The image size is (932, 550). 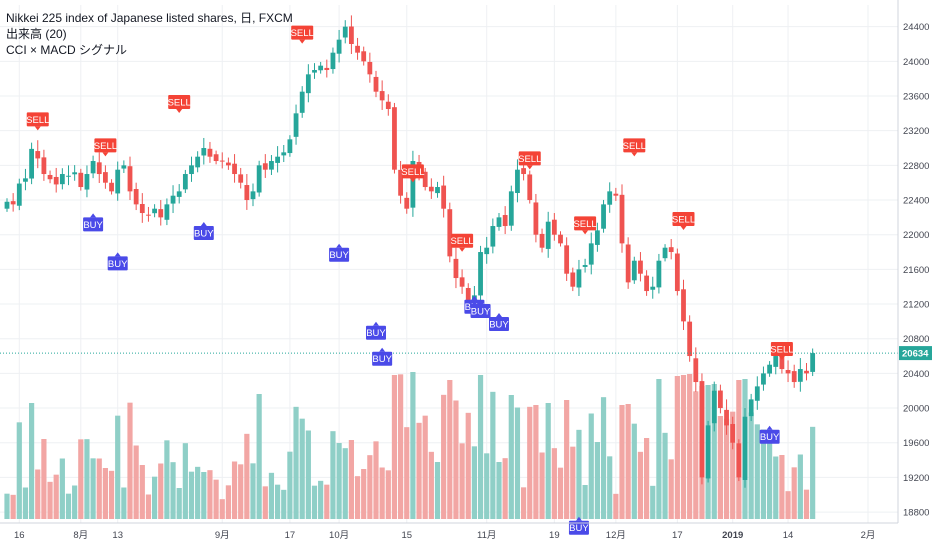 What do you see at coordinates (449, 531) in the screenshot?
I see `time-axis: 16 8月 13 9月 17 10月 15 11月 19 12月 17 2019 14 2月` at bounding box center [449, 531].